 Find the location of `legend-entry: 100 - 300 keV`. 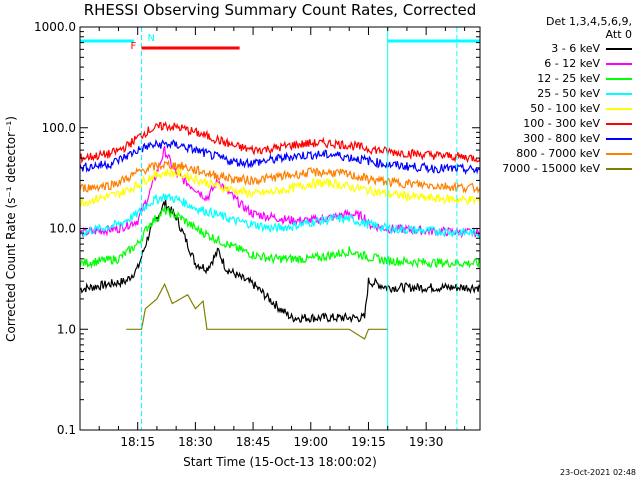

legend-entry: 100 - 300 keV is located at coordinates (567, 123).